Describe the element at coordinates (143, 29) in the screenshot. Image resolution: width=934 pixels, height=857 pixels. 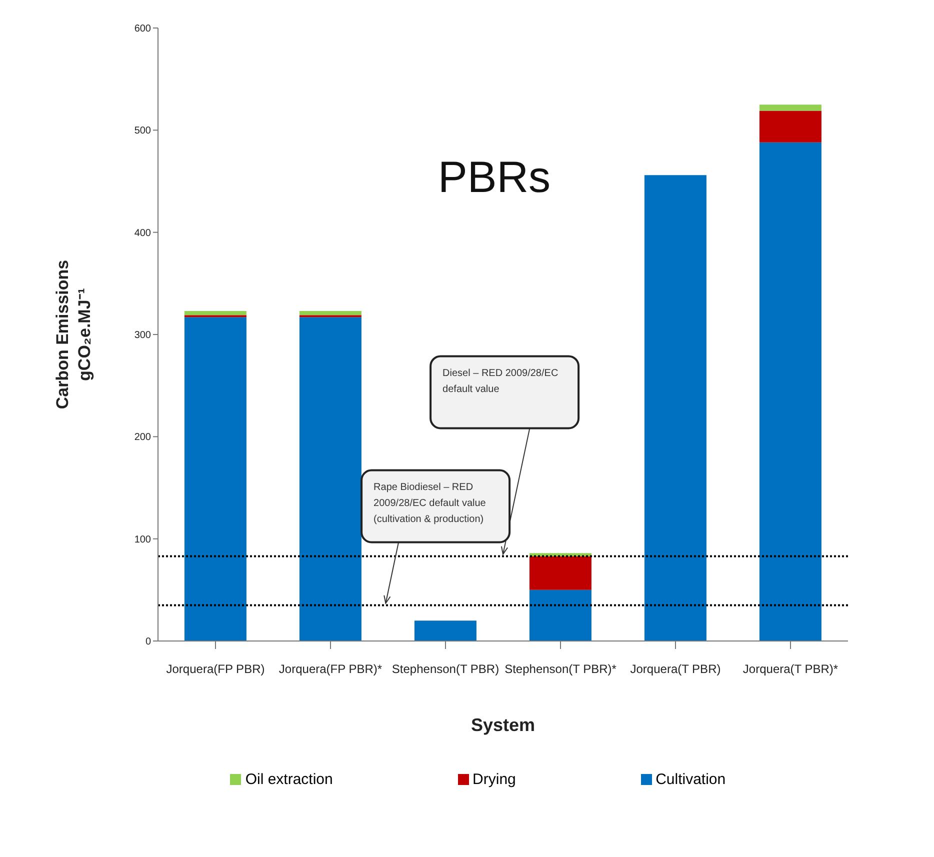
I see `y-tick-label: 600` at that location.